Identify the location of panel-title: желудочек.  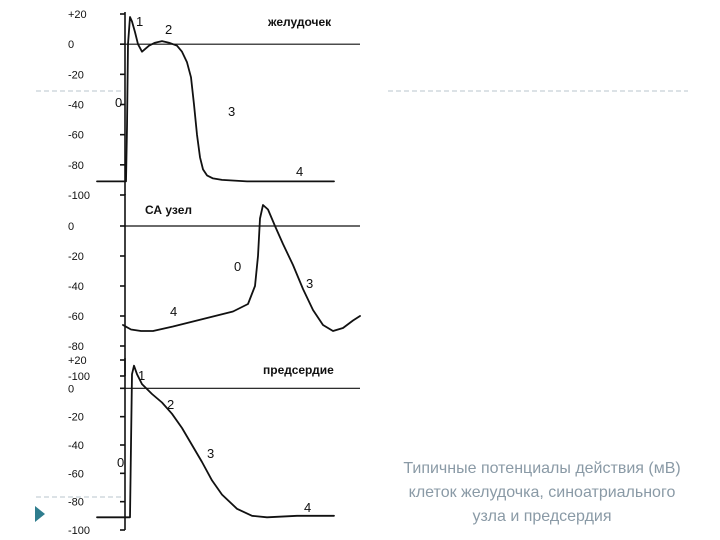
(299, 22).